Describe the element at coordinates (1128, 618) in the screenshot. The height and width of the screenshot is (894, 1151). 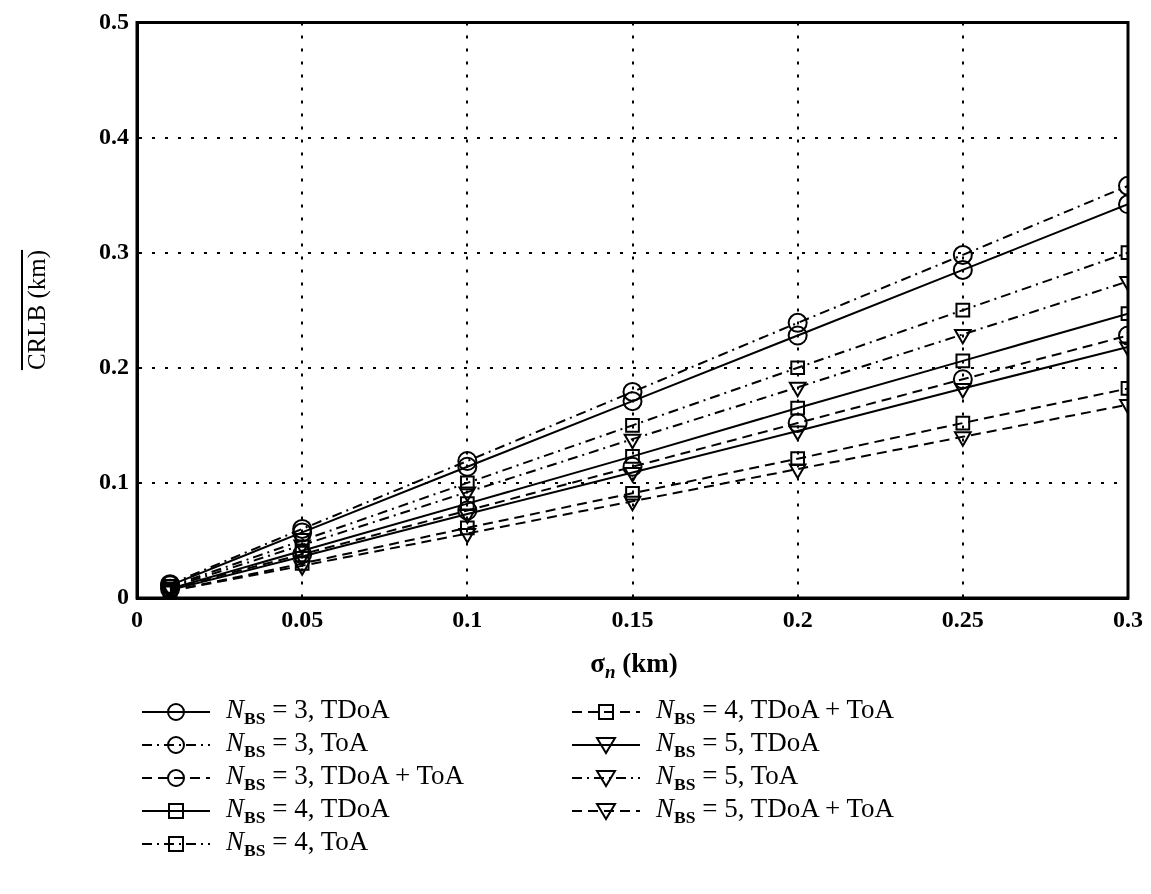
I see `x-tick-label: 0.3` at that location.